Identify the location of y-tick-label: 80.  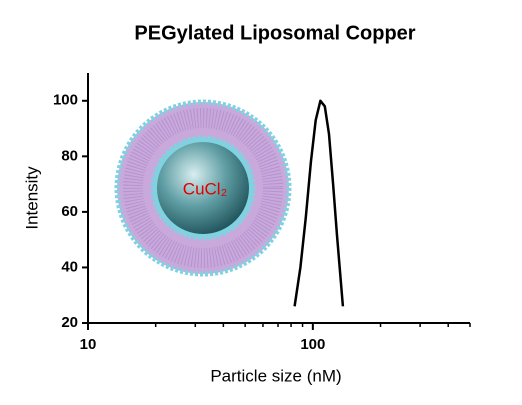
(69, 155).